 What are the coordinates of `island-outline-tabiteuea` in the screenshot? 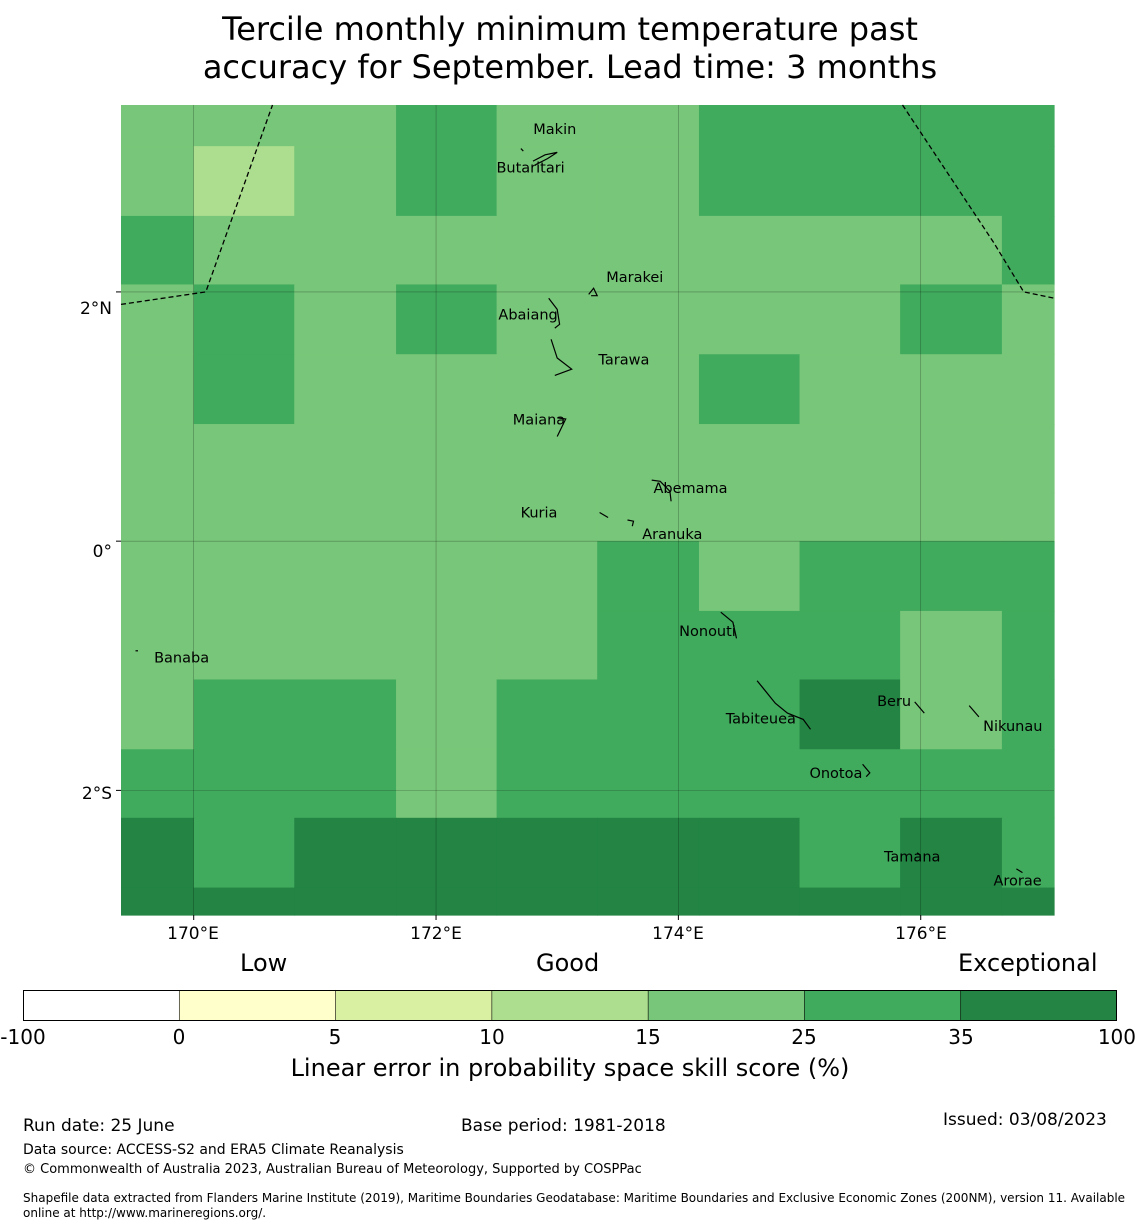 It's located at (783, 705).